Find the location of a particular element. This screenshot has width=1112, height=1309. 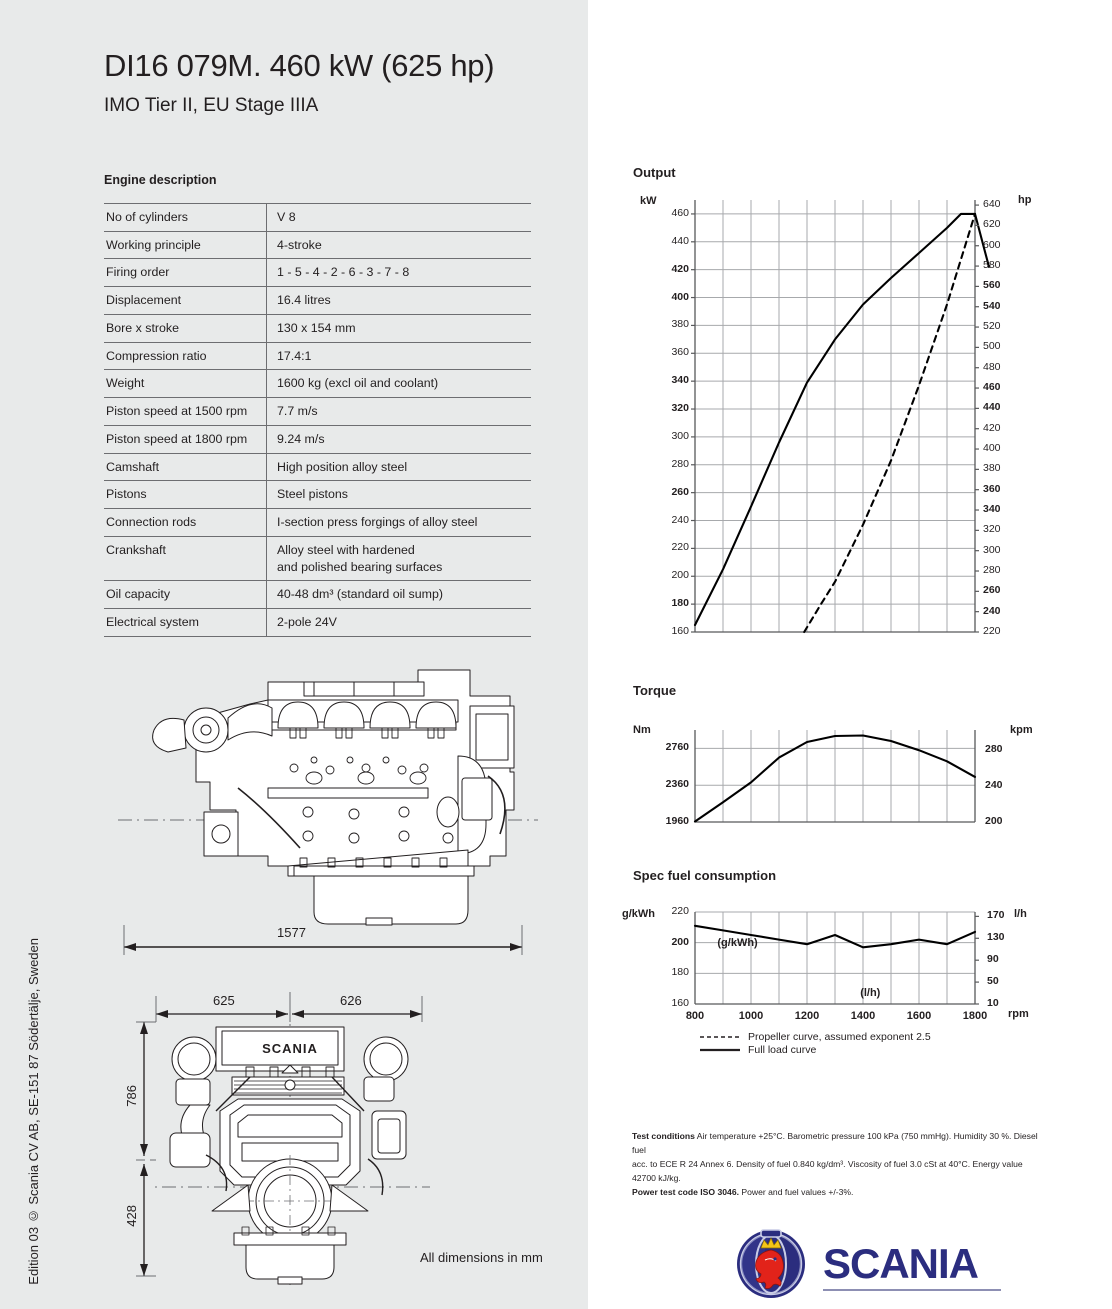

notes-line3: Power and fuel values +/-3%. is located at coordinates (796, 1191).